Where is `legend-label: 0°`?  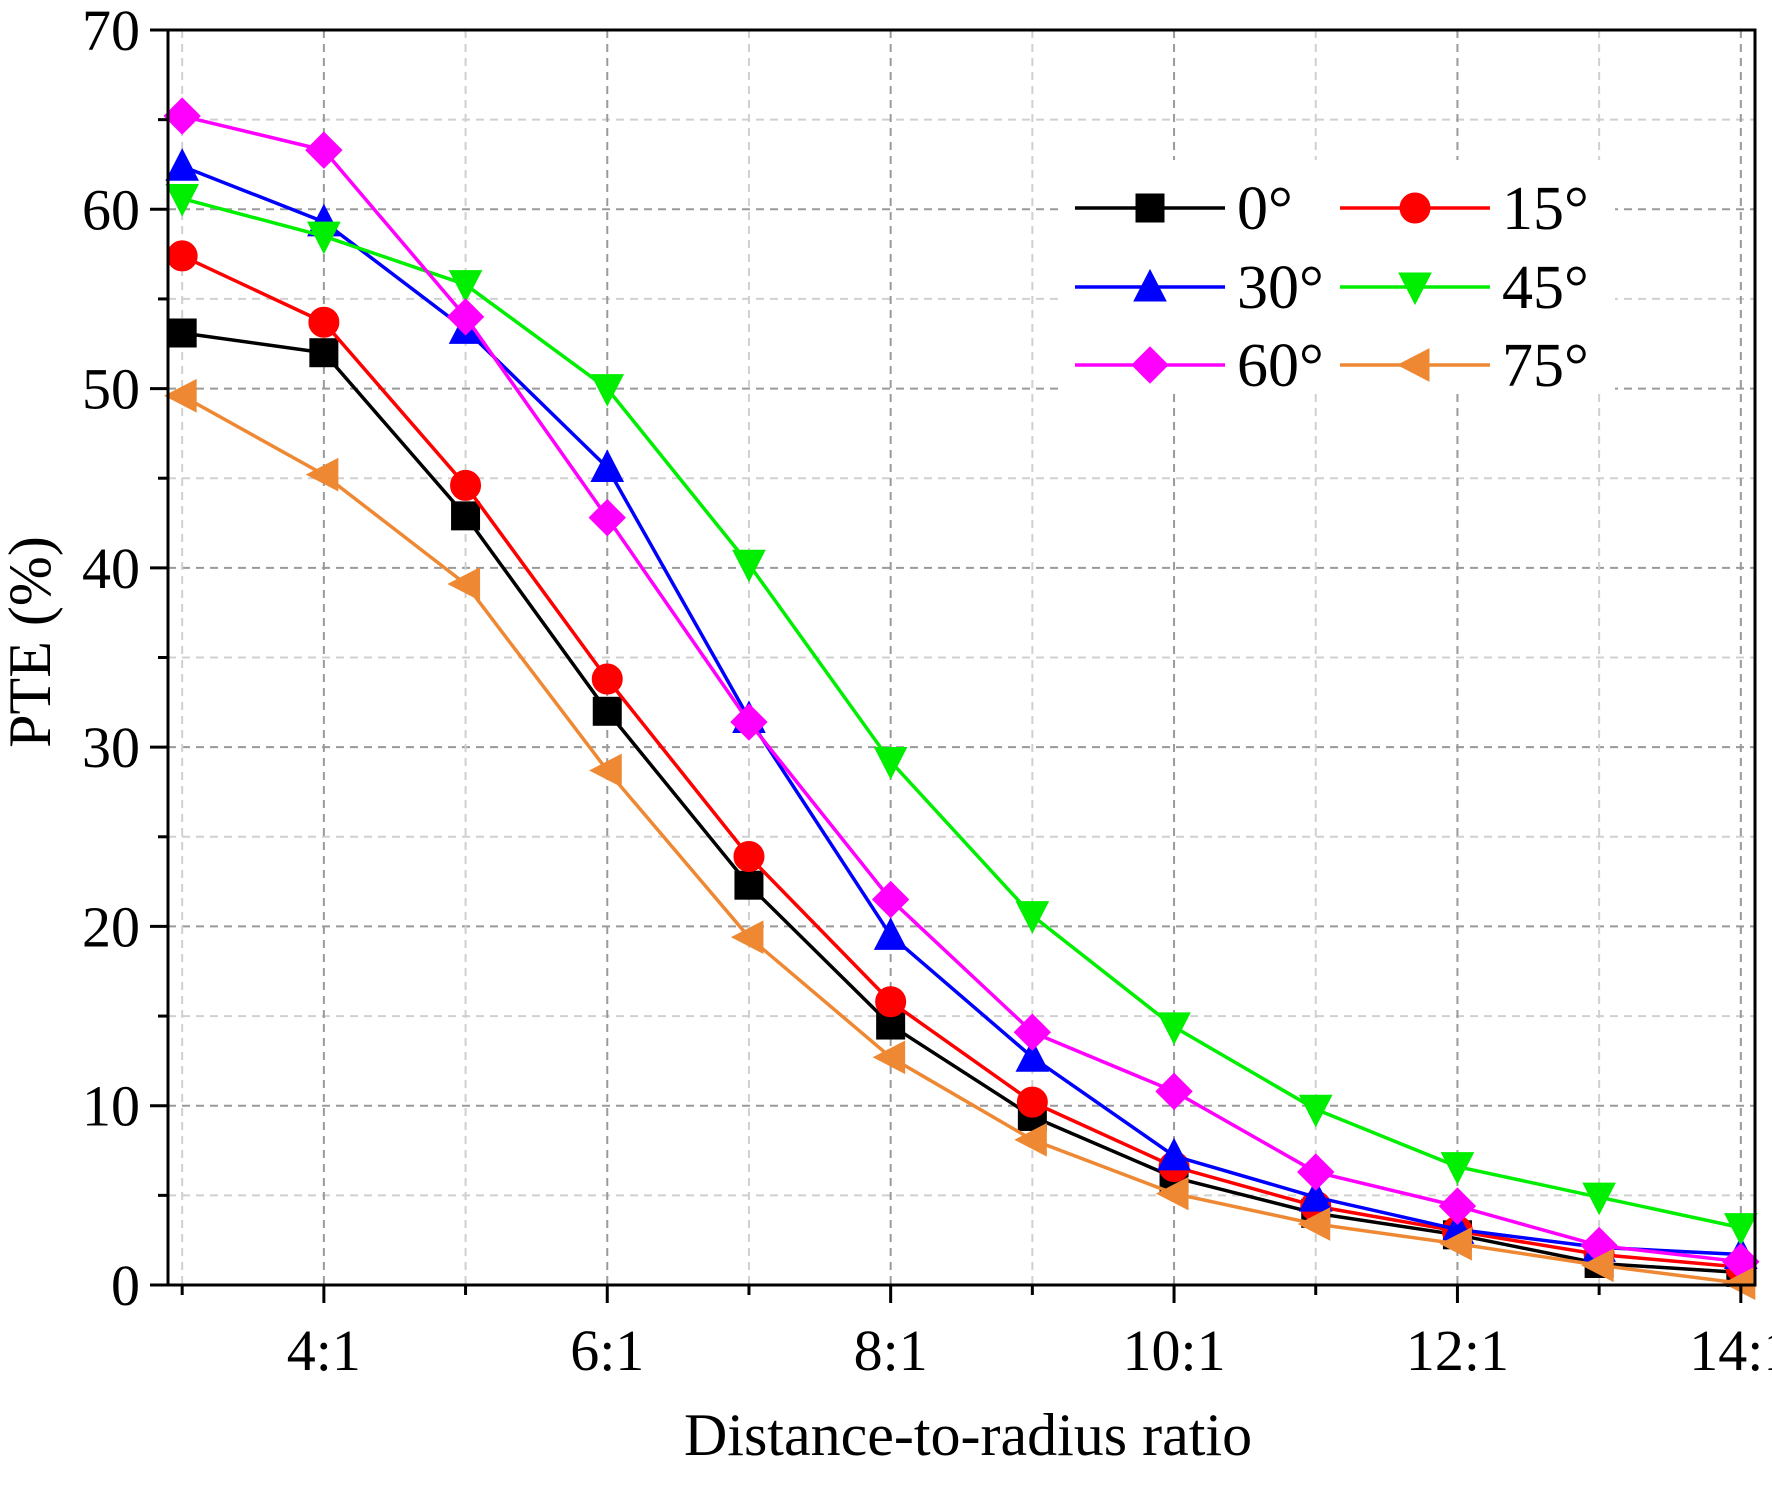
legend-label: 0° is located at coordinates (1265, 209).